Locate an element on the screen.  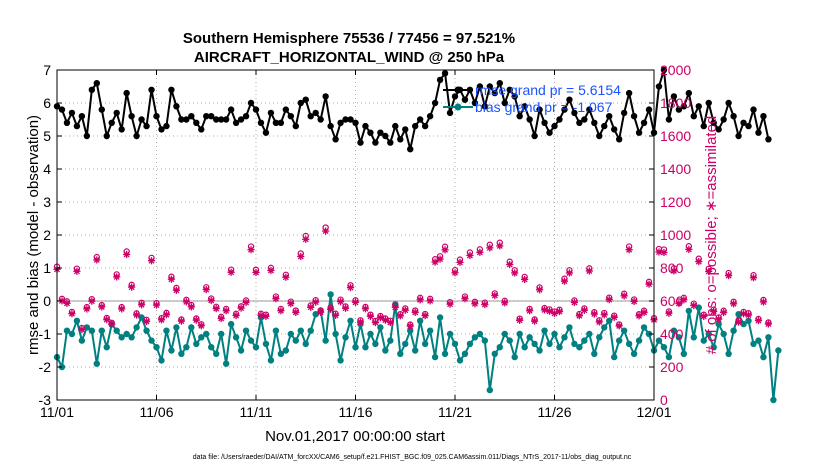
y-left-tick-label: 5 is located at coordinates (47, 136).